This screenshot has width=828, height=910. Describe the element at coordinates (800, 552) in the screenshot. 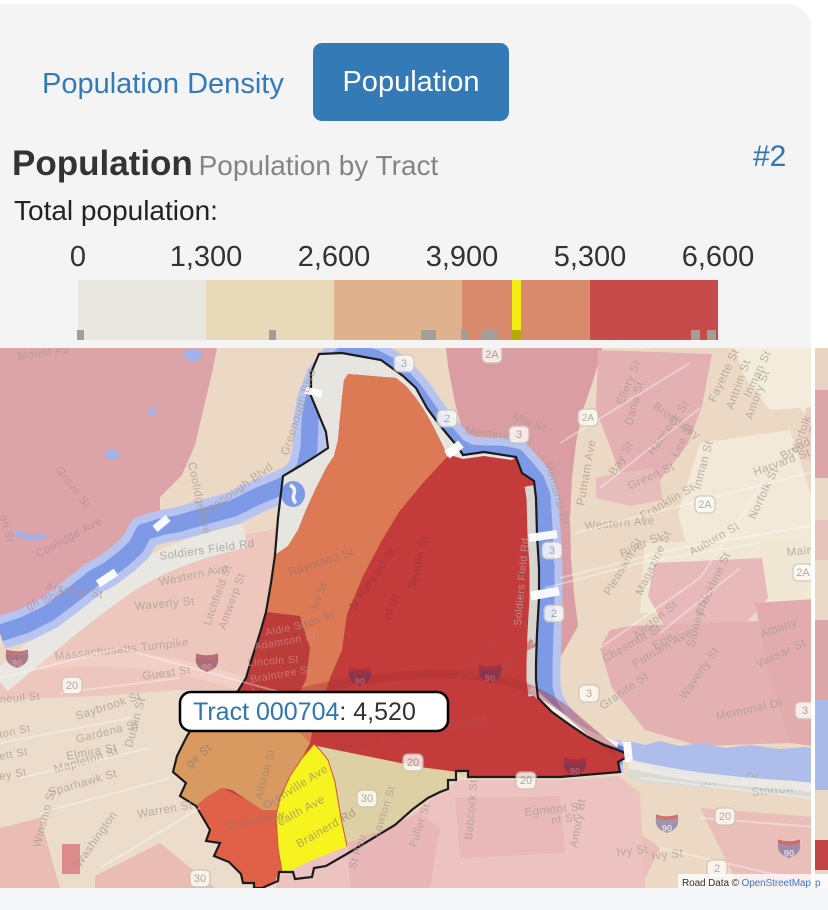

I see `svg-text: Main` at that location.